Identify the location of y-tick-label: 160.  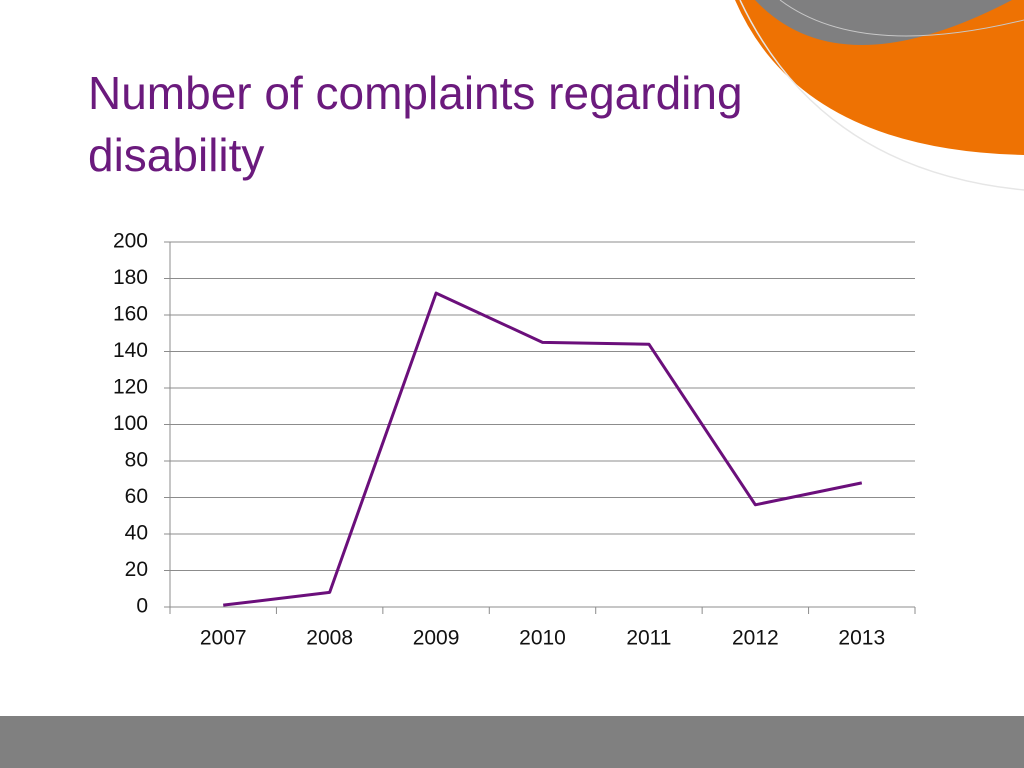
(130, 314).